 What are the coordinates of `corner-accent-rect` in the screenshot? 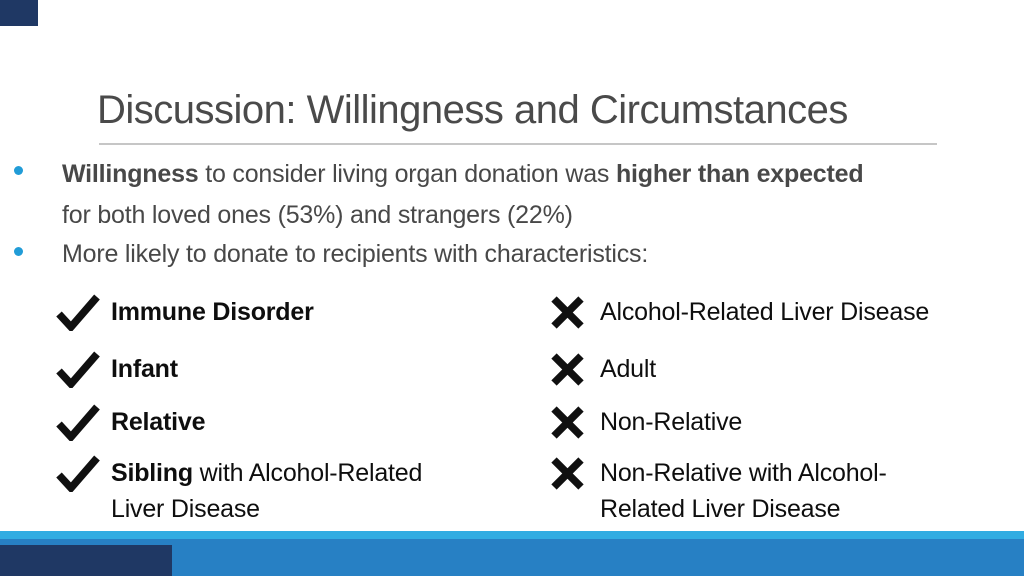 It's located at (19, 13).